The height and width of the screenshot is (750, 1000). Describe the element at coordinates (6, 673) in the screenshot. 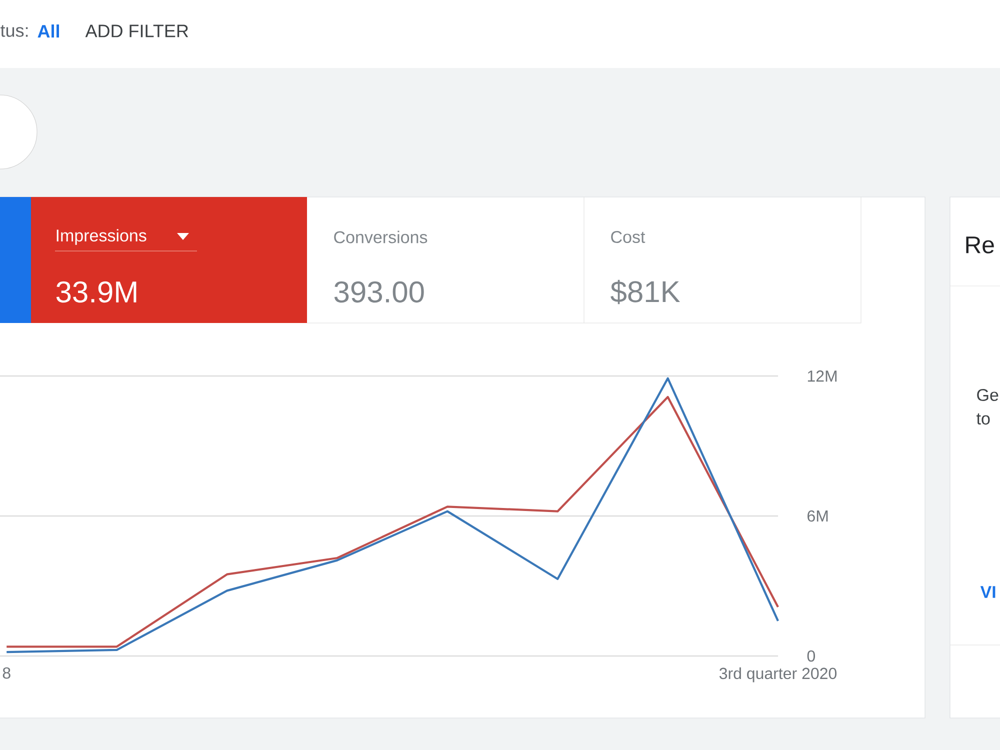

I see `x-tick-label: 8` at that location.